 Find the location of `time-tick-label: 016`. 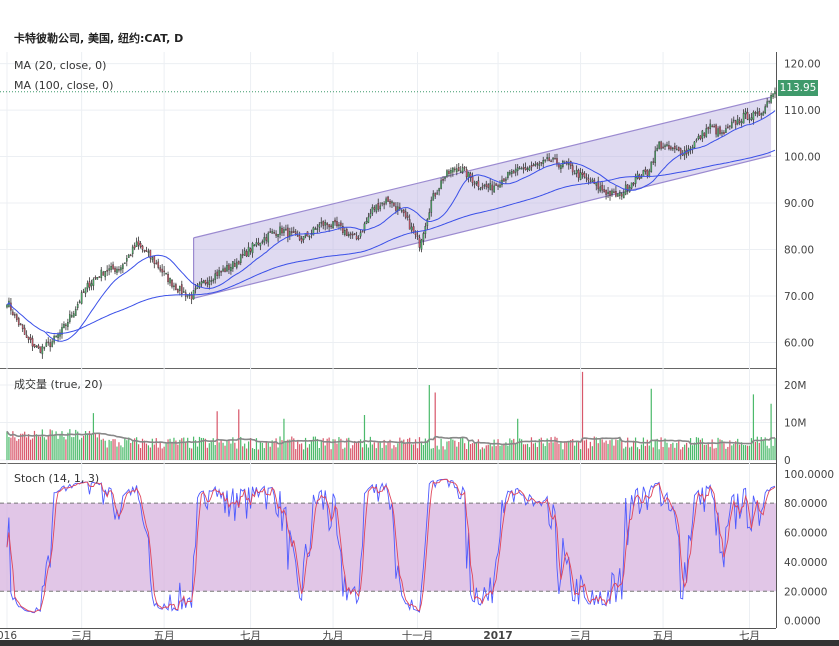

time-tick-label: 016 is located at coordinates (8, 636).